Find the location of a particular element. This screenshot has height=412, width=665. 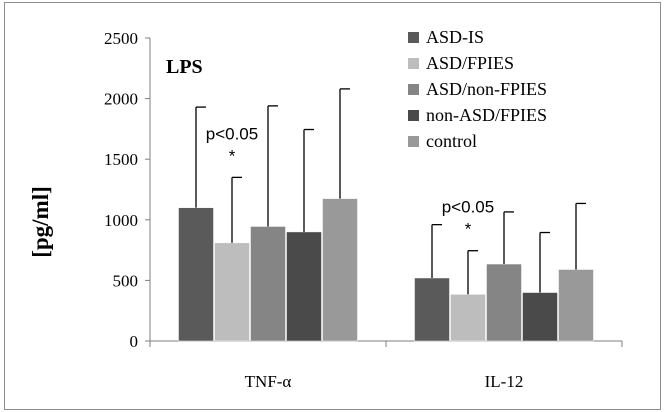

y-tick-label: 2000 is located at coordinates (121, 99).